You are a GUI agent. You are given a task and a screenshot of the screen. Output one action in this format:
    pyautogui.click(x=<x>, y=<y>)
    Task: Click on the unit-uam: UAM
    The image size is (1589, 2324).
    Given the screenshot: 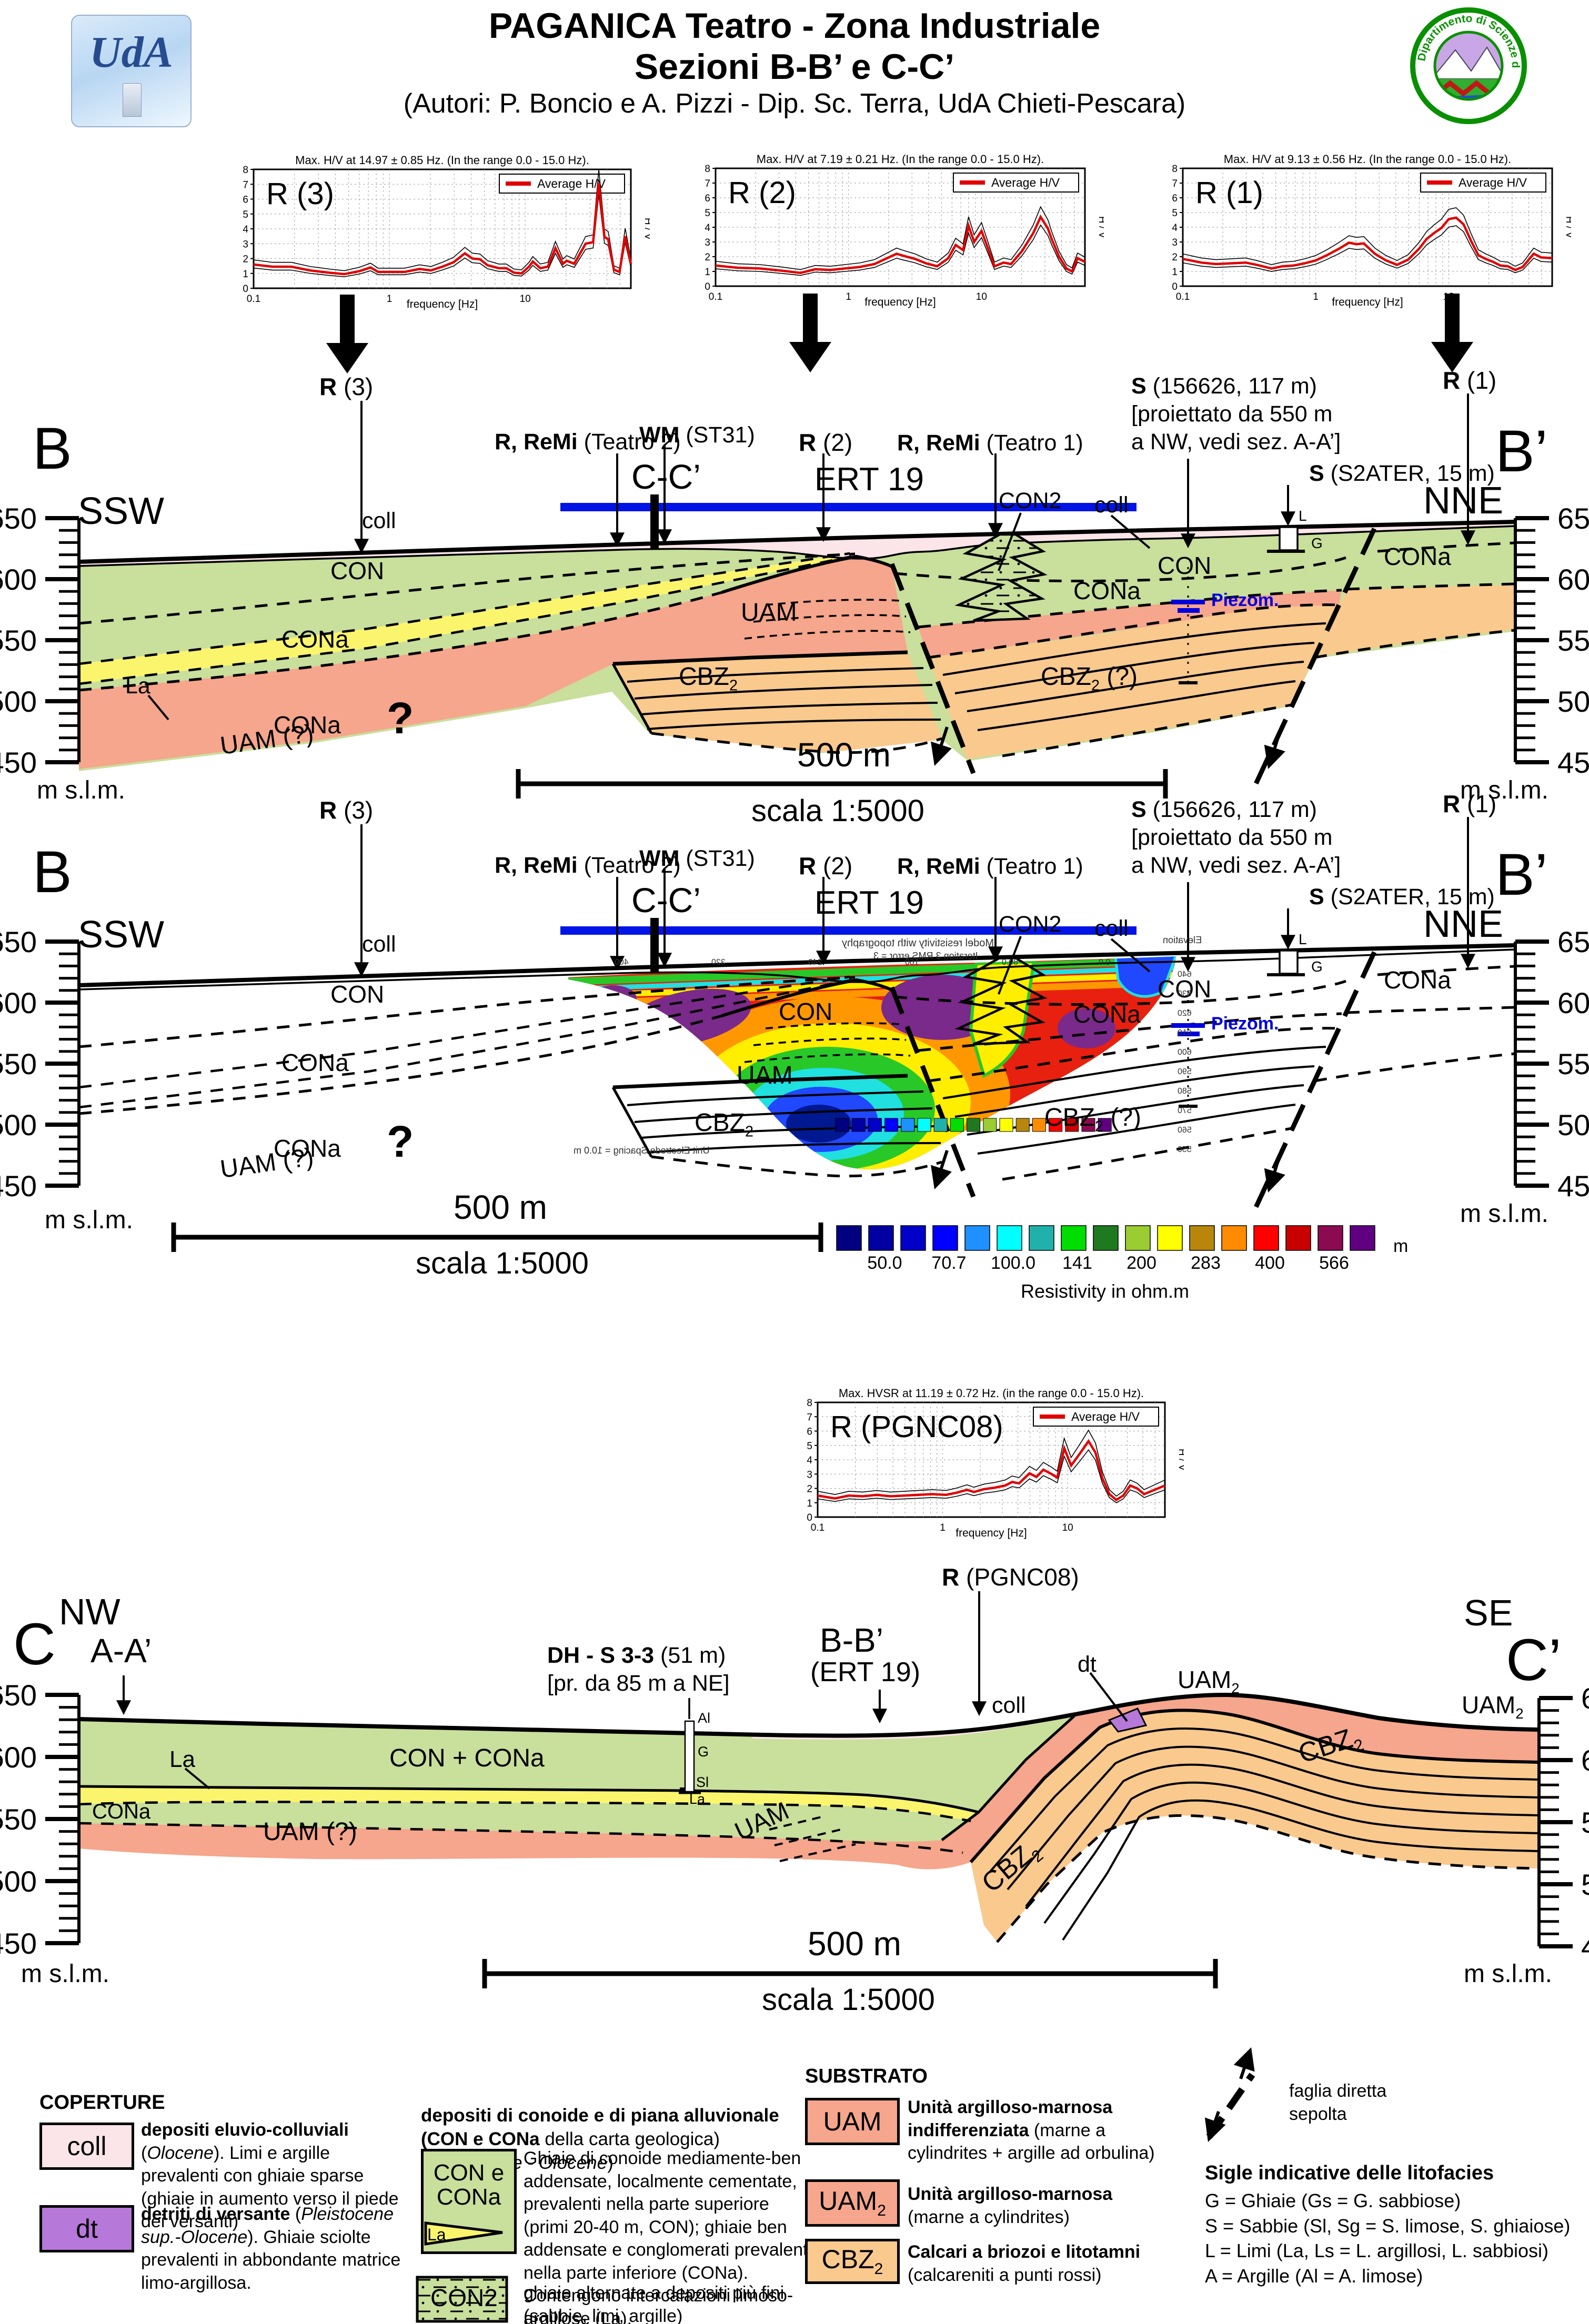 What is the action you would take?
    pyautogui.click(x=765, y=1076)
    